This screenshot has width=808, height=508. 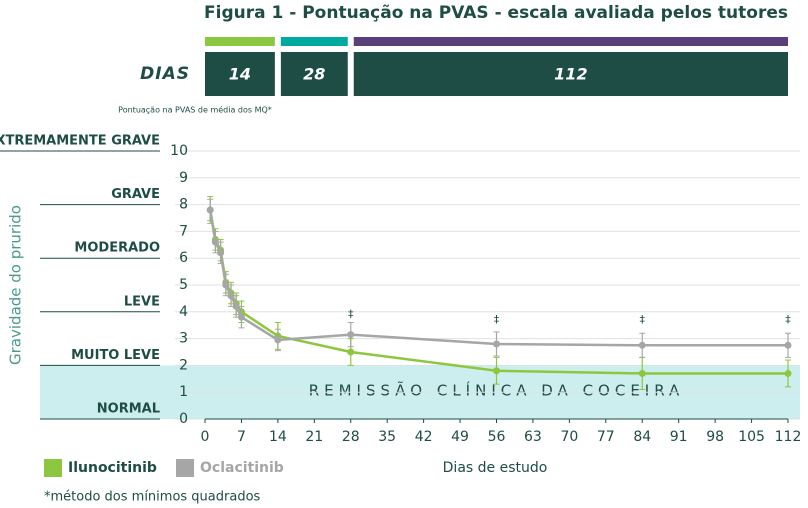 I want to click on x-tick-label: 77, so click(x=606, y=437).